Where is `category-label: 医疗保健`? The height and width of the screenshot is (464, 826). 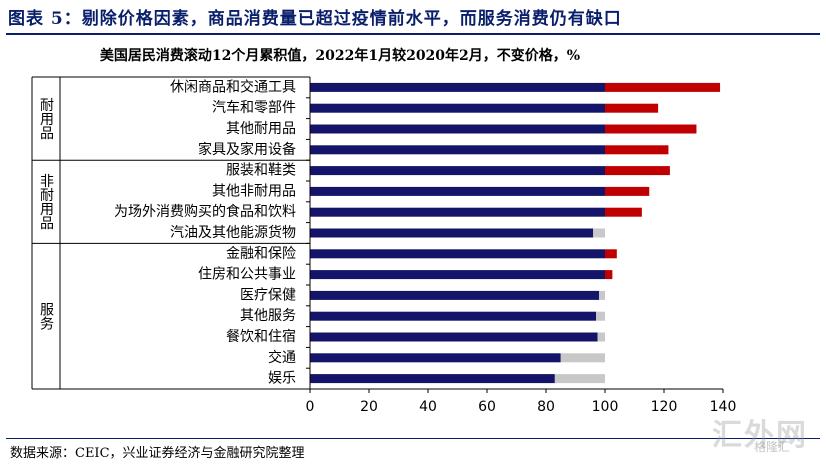
category-label: 医疗保健 is located at coordinates (268, 295).